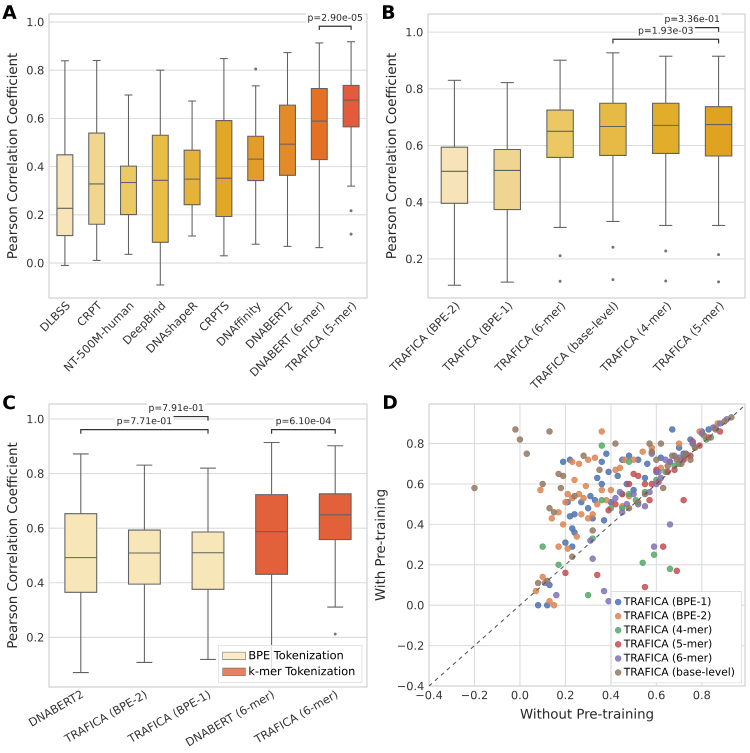 The width and height of the screenshot is (750, 753). Describe the element at coordinates (301, 671) in the screenshot. I see `legend-label: k-mer Tokenization` at that location.